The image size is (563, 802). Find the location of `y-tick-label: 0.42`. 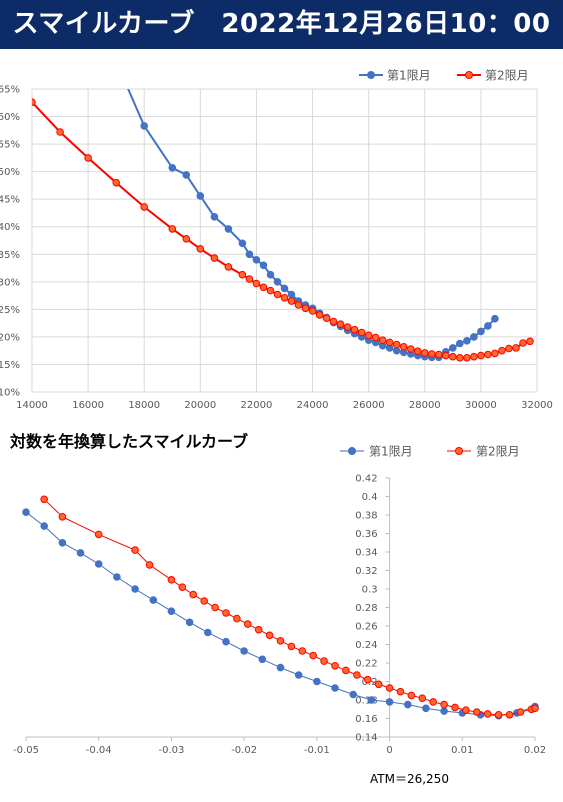

y-tick-label: 0.42 is located at coordinates (366, 479).